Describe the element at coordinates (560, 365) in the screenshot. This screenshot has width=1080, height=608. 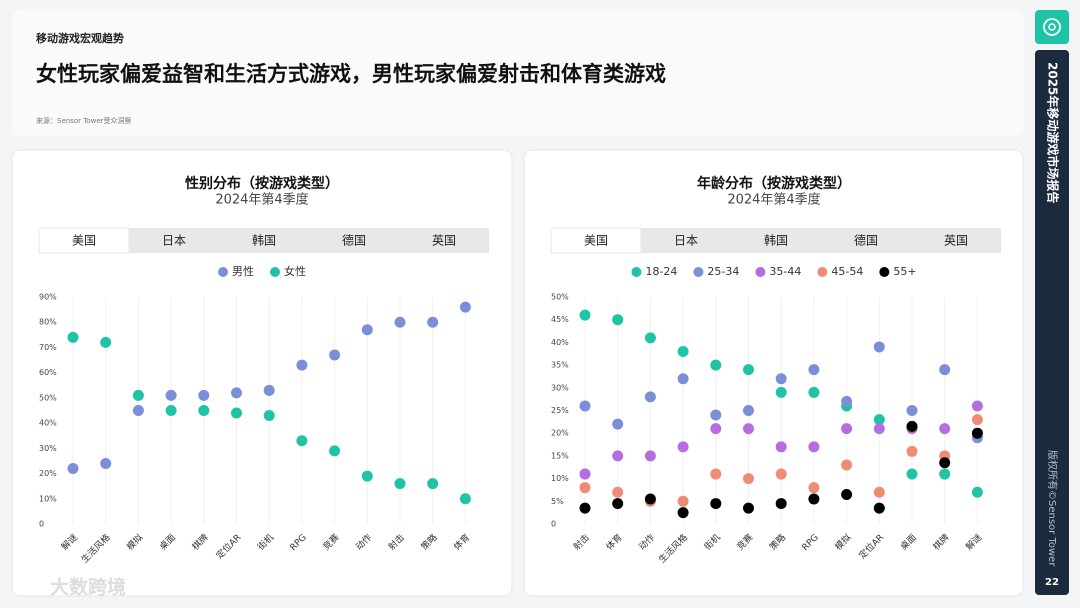
I see `y-tick-label: 35%` at that location.